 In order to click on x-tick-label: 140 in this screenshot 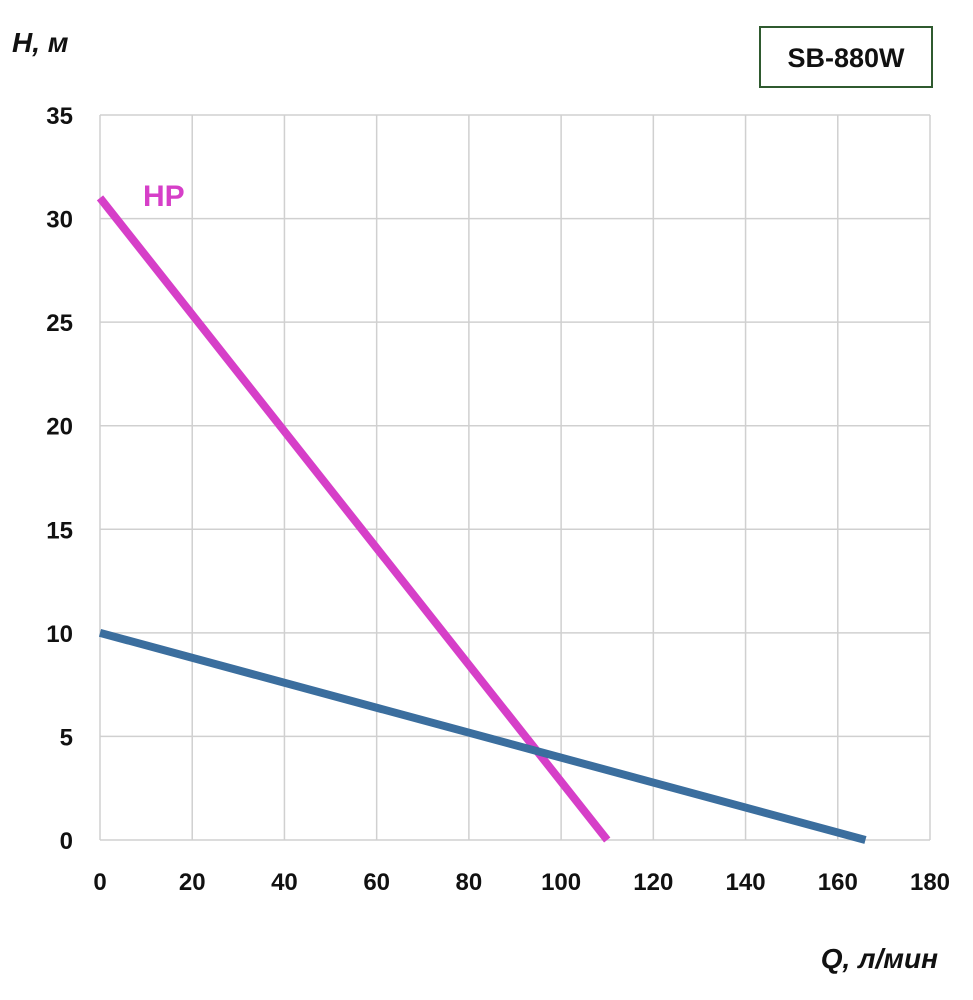, I will do `click(746, 882)`.